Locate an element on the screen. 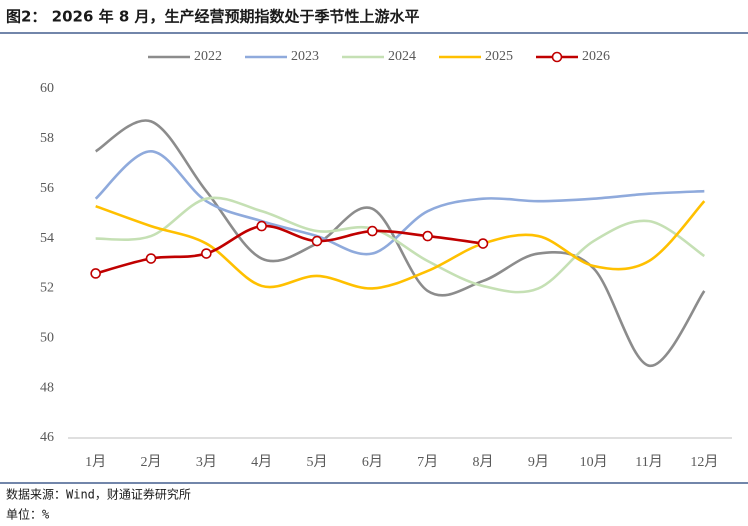 The width and height of the screenshot is (748, 526). source-note: 数据来源：Wind，财通证券研究所 is located at coordinates (98, 494).